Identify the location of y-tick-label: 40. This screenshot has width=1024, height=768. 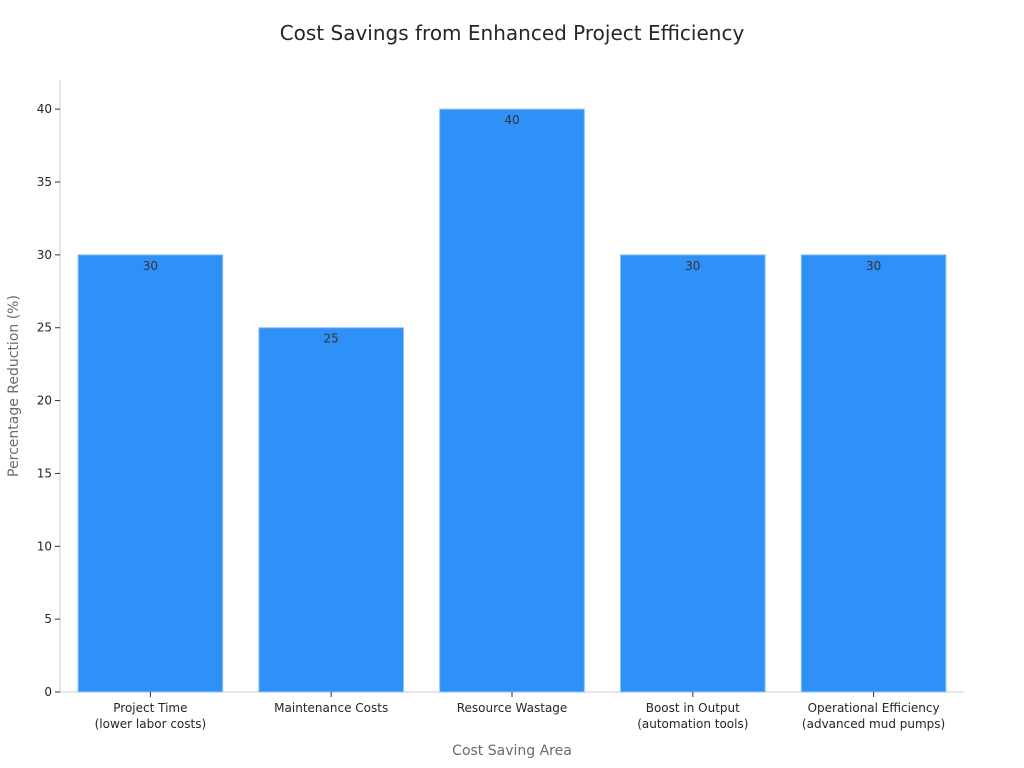
(44, 109).